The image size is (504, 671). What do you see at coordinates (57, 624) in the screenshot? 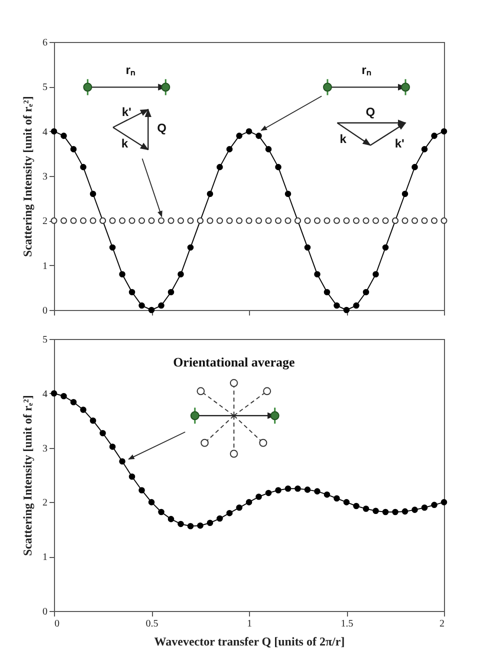
I see `x-tick-label: 0` at bounding box center [57, 624].